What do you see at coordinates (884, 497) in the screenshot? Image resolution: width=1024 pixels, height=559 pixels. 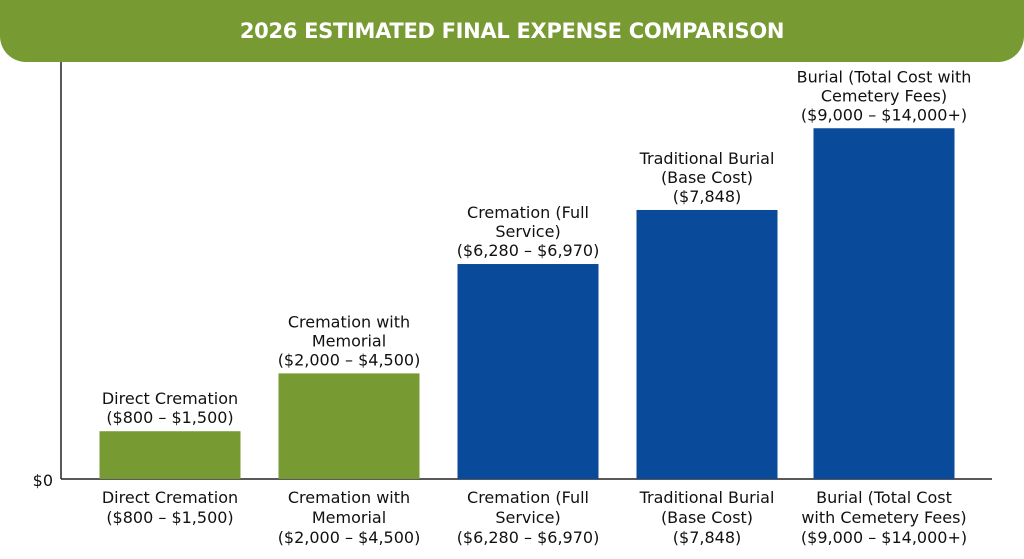 I see `x-tick-label-5-line-1: Burial (Total Cost` at bounding box center [884, 497].